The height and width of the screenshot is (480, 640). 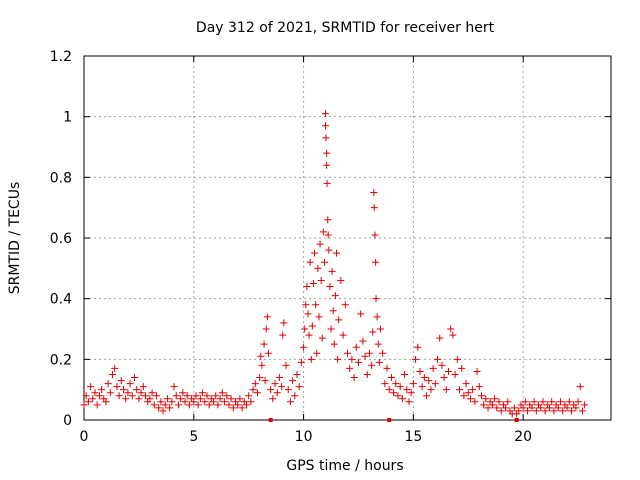 What do you see at coordinates (413, 437) in the screenshot?
I see `x-tick-label: 15` at bounding box center [413, 437].